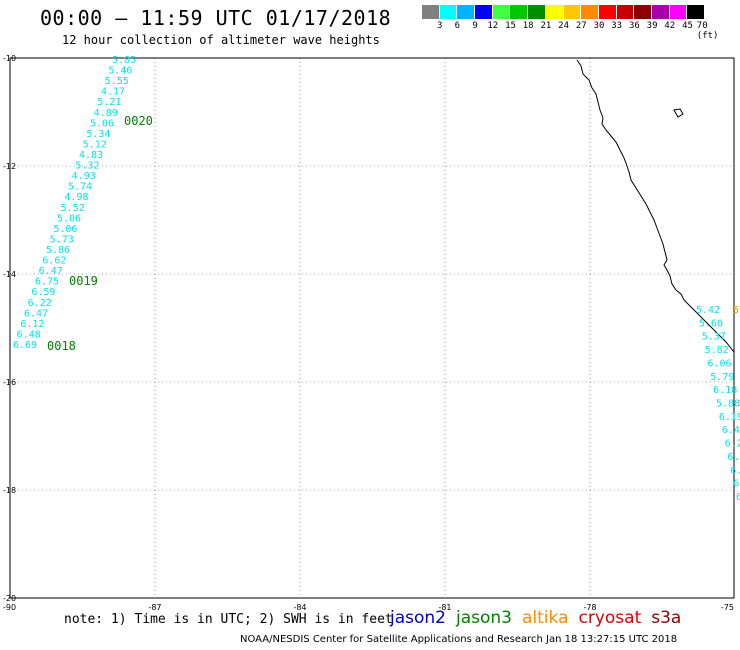  What do you see at coordinates (670, 26) in the screenshot?
I see `scale-label: 42` at bounding box center [670, 26].